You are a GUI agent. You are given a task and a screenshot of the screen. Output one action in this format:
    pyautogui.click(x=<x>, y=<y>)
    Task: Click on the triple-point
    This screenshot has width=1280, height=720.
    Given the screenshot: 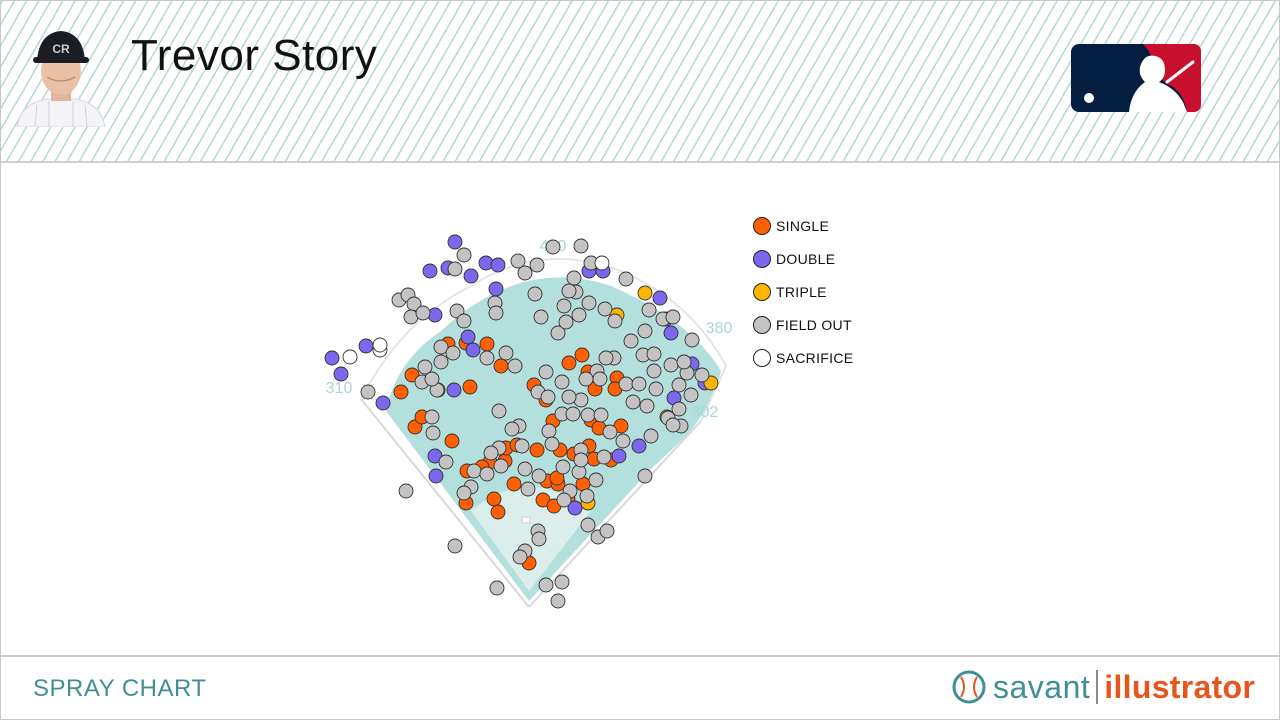 What is the action you would take?
    pyautogui.click(x=645, y=293)
    